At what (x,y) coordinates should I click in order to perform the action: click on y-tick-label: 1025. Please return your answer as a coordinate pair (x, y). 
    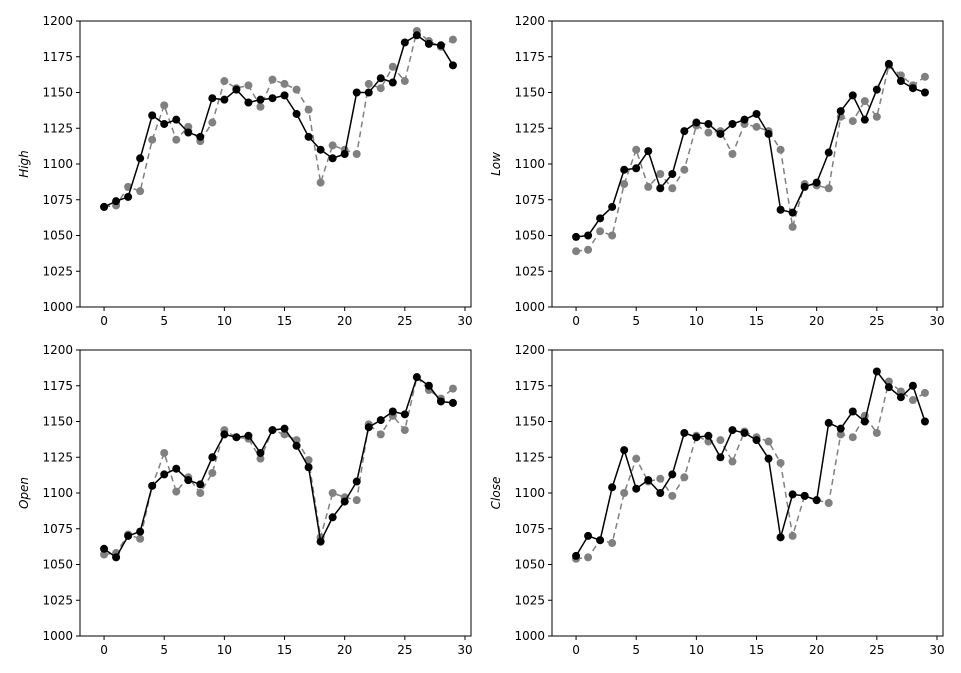
    Looking at the image, I should click on (57, 271).